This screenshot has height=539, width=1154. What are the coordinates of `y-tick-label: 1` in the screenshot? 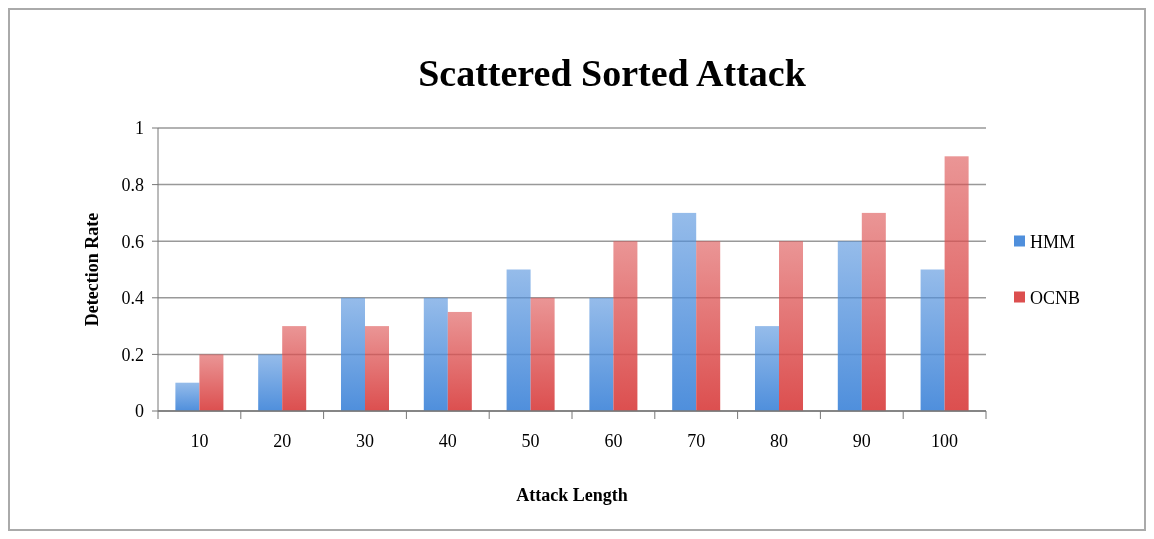 It's located at (139, 128).